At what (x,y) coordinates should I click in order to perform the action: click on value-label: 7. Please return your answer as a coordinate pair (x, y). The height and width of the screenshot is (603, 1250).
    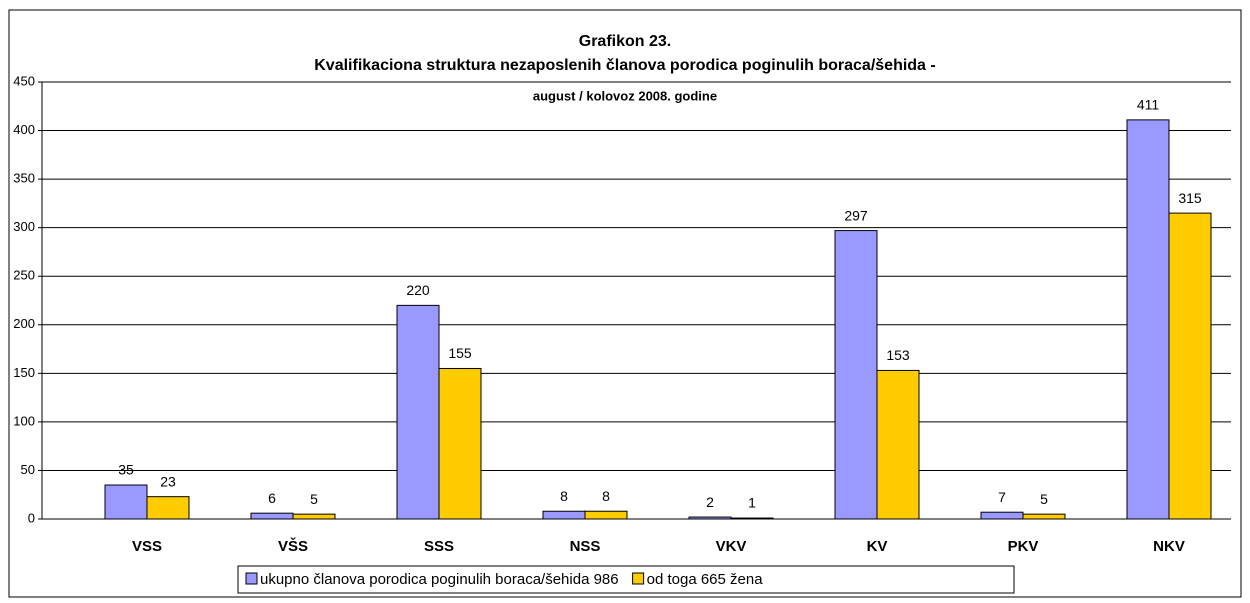
    Looking at the image, I should click on (1002, 497).